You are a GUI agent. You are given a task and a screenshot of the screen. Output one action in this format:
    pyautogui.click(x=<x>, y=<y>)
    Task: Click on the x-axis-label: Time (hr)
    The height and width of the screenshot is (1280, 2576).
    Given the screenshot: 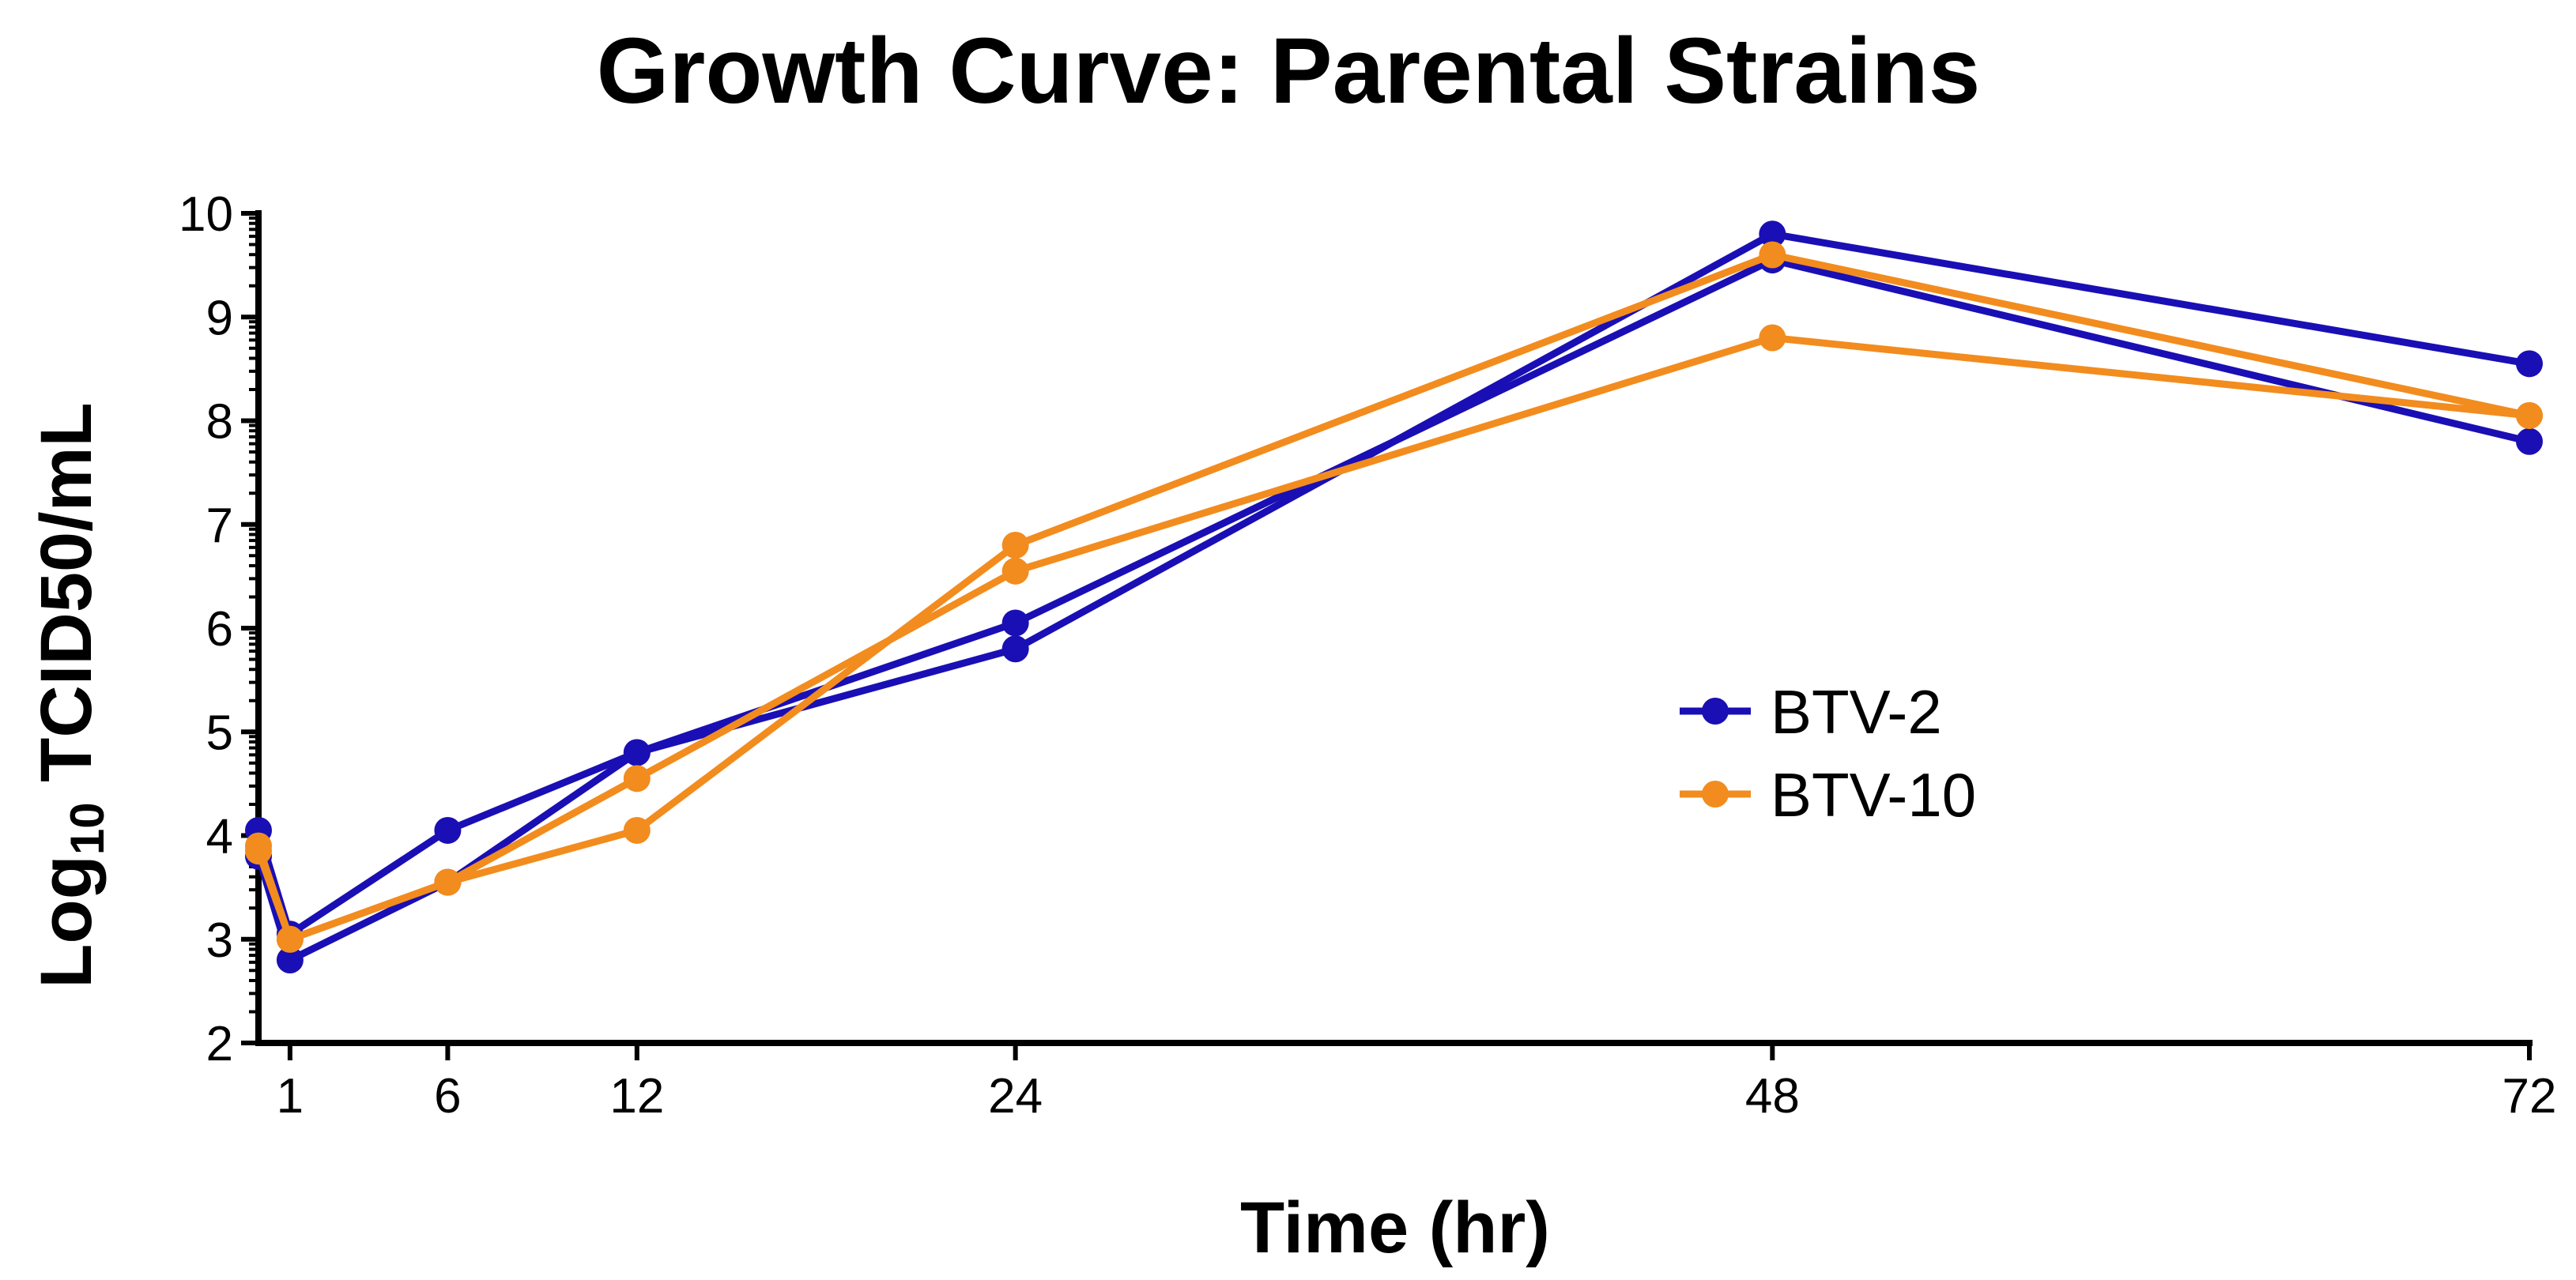 What is the action you would take?
    pyautogui.click(x=1395, y=1228)
    